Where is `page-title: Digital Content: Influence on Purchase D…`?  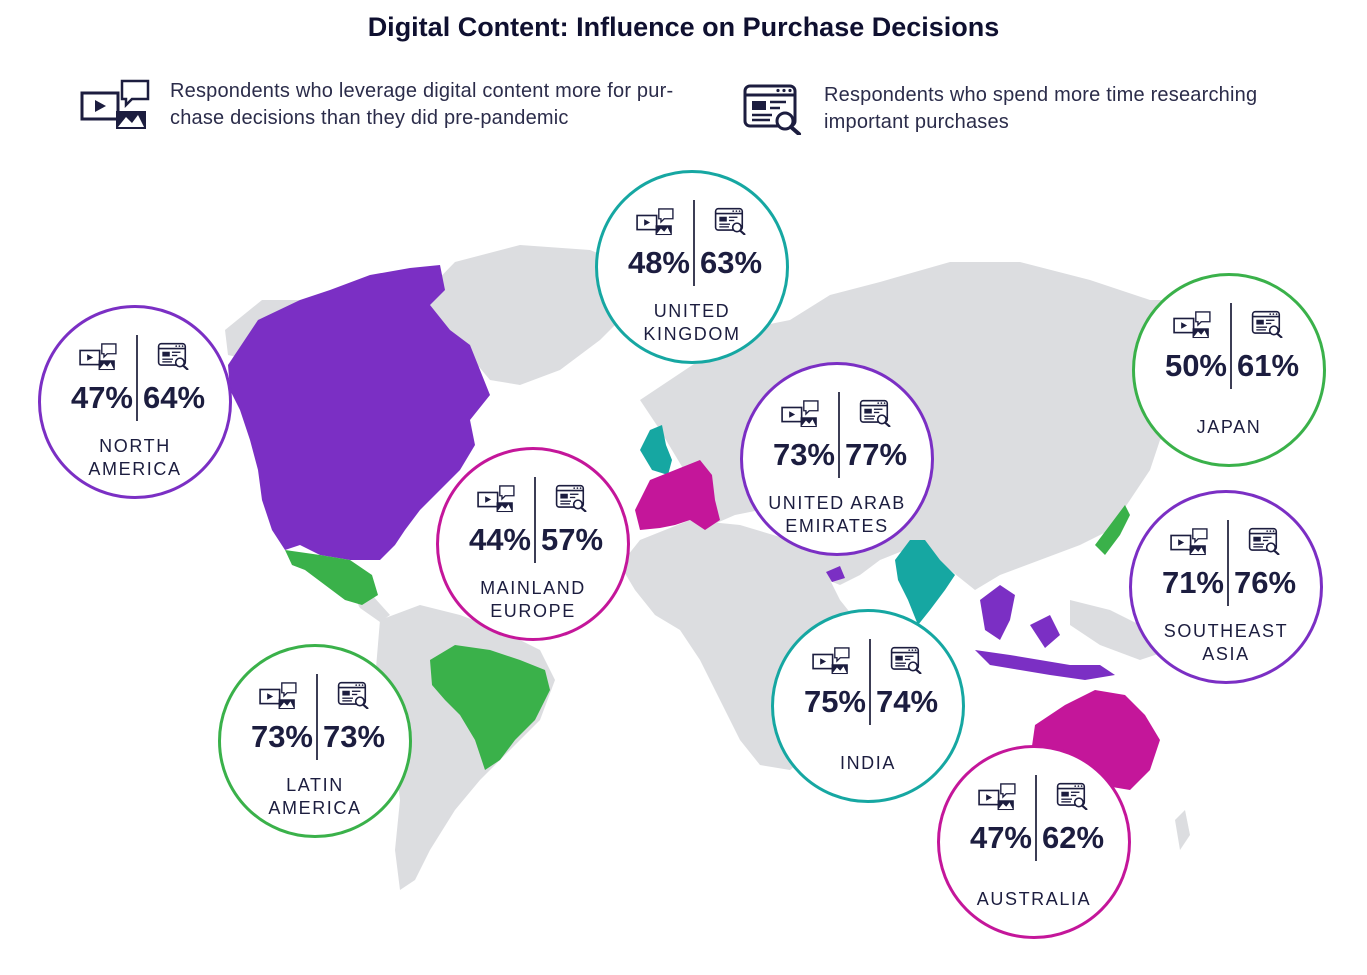 page-title: Digital Content: Influence on Purchase D… is located at coordinates (683, 27).